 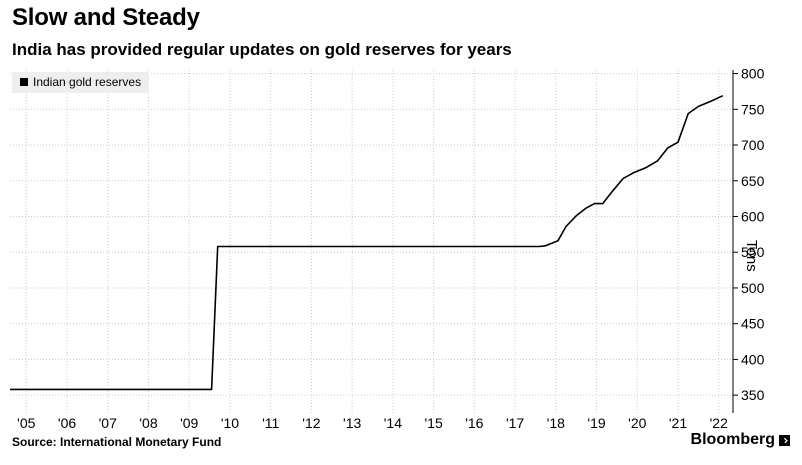 What do you see at coordinates (753, 252) in the screenshot?
I see `y-tick-label: 550` at bounding box center [753, 252].